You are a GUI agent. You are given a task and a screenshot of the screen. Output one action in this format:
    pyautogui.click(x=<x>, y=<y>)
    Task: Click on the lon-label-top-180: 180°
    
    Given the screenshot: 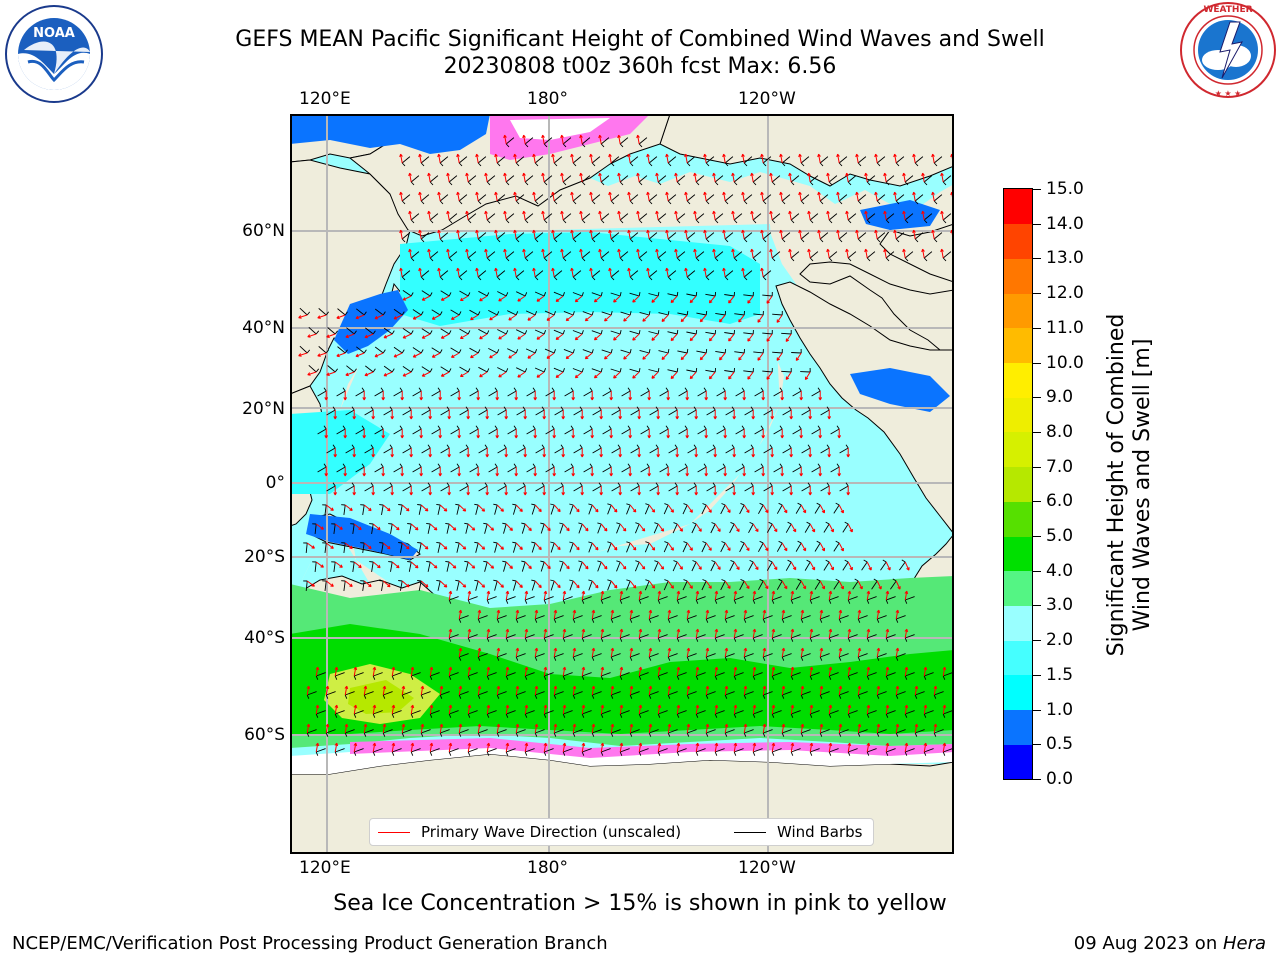 What is the action you would take?
    pyautogui.click(x=547, y=99)
    